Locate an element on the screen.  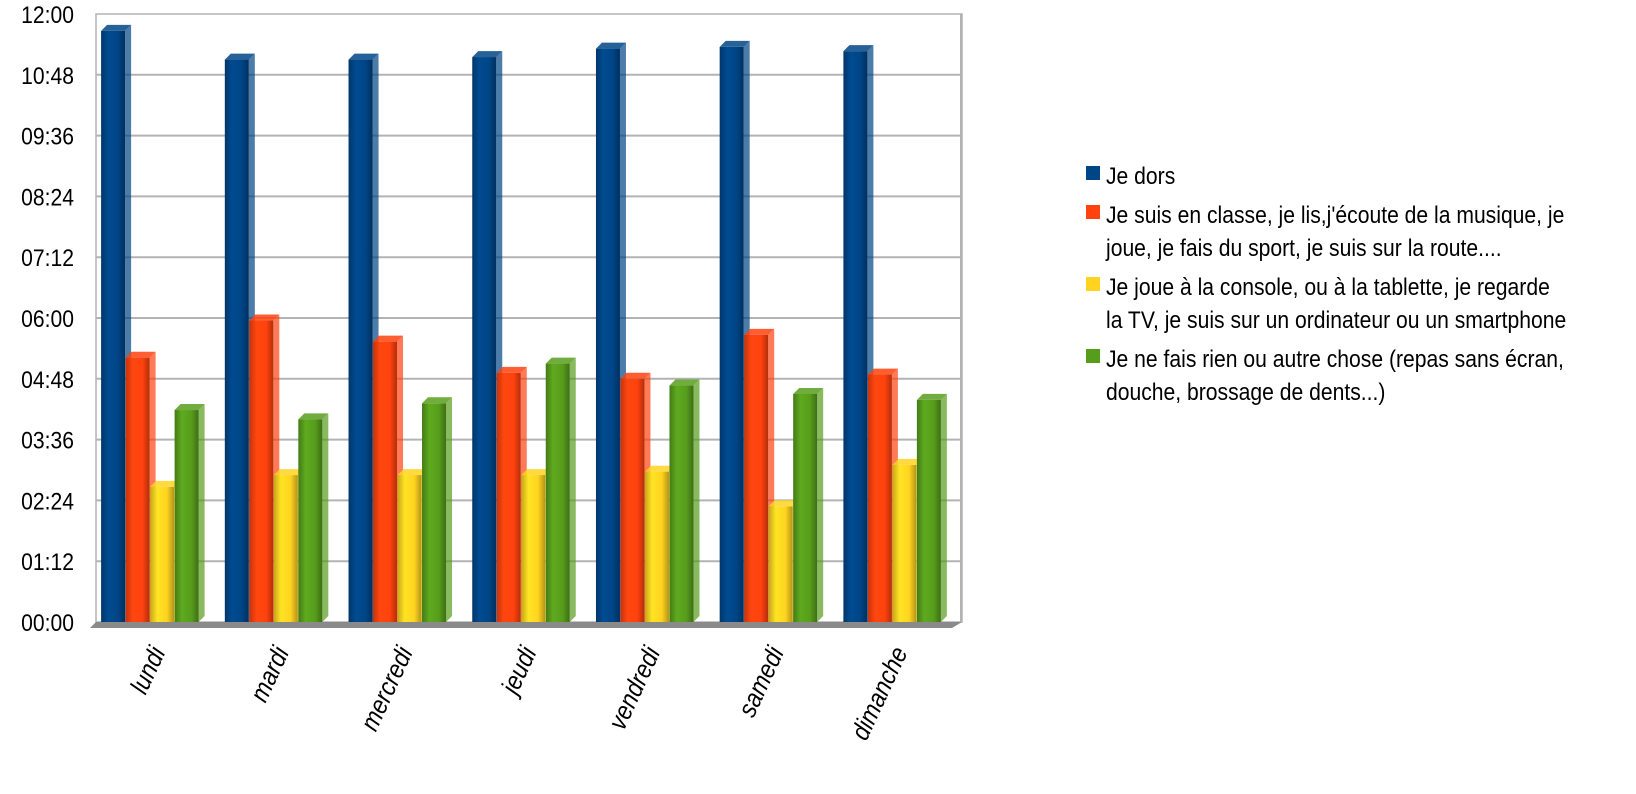
y-tick-label: 12:00 is located at coordinates (47, 15).